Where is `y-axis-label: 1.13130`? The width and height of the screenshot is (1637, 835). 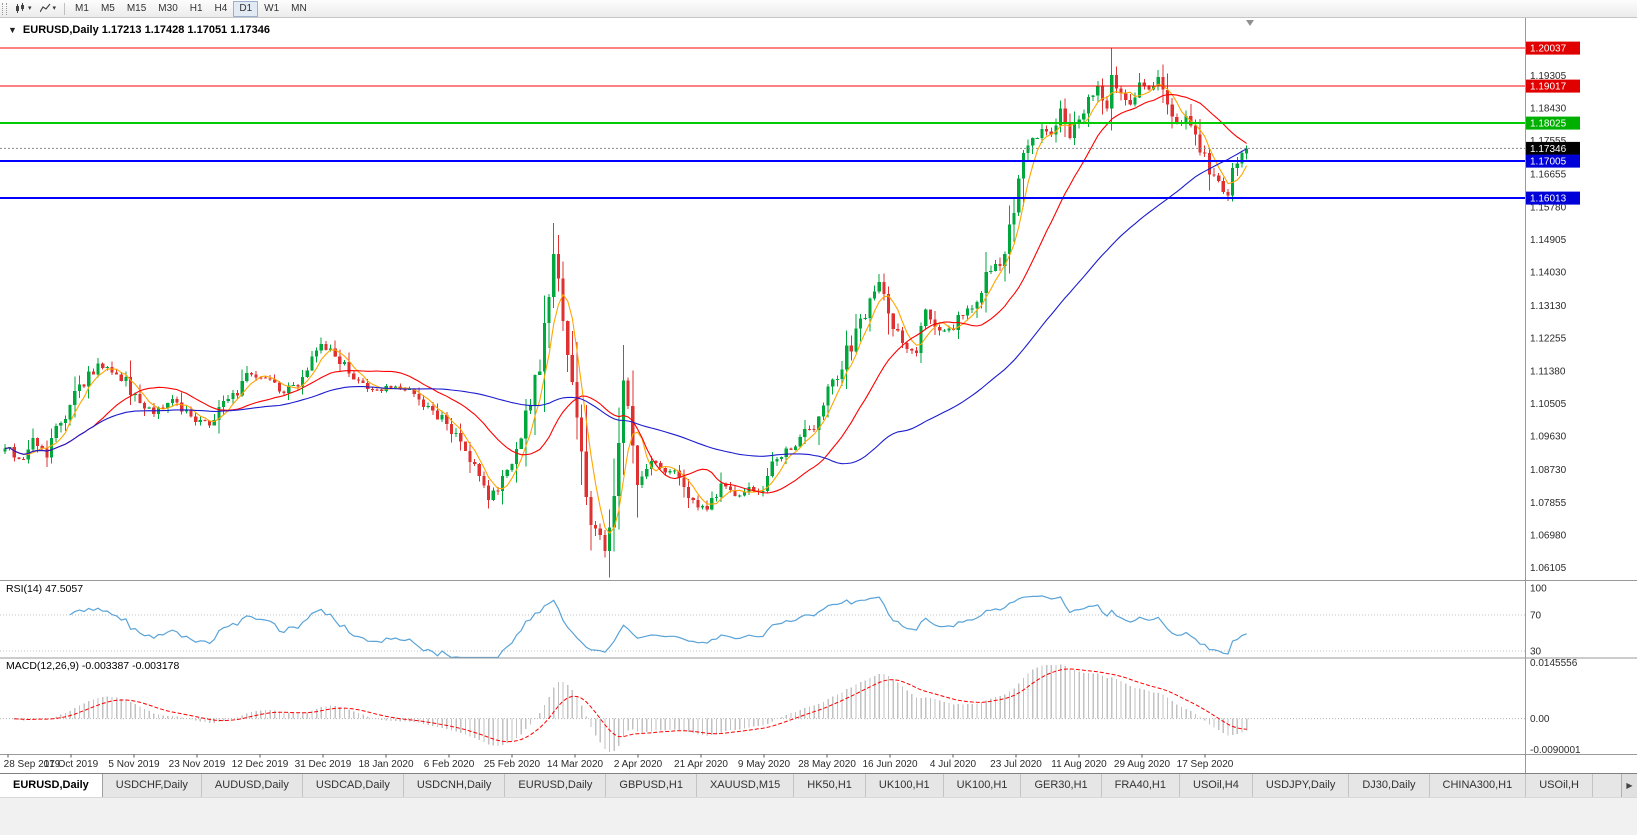 y-axis-label: 1.13130 is located at coordinates (1548, 306).